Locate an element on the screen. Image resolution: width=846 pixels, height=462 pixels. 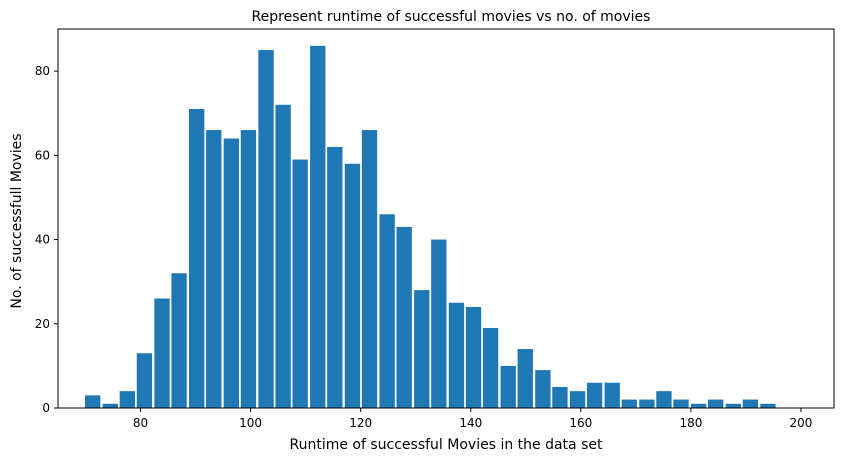
x-tick-label: 120 is located at coordinates (360, 423).